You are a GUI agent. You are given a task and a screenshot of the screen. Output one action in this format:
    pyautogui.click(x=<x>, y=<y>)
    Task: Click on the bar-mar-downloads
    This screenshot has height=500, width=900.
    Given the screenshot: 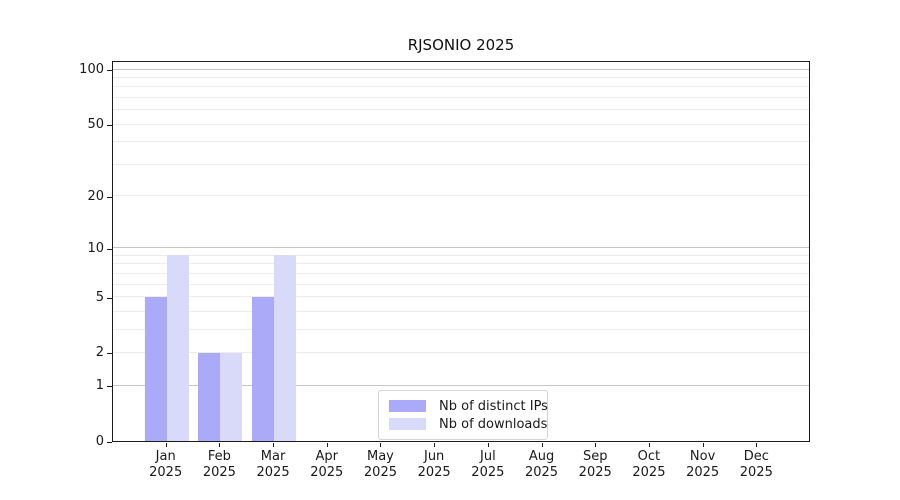 What is the action you would take?
    pyautogui.click(x=285, y=348)
    